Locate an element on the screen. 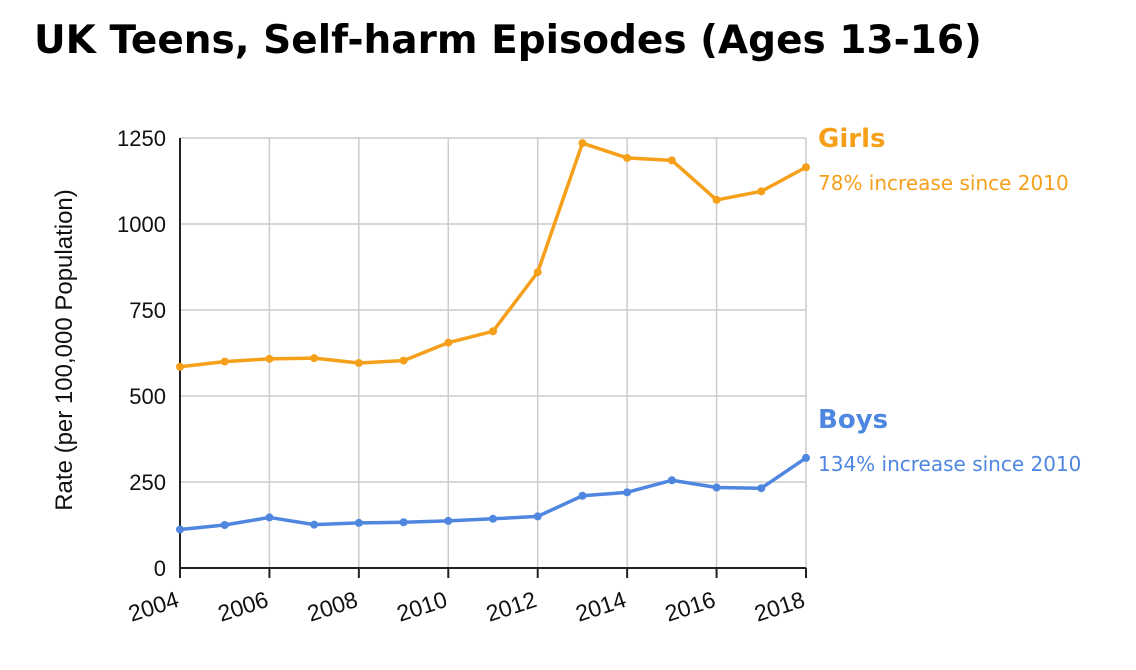 The width and height of the screenshot is (1136, 670). boys-increase-annotation: 134% increase since 2010 is located at coordinates (949, 464).